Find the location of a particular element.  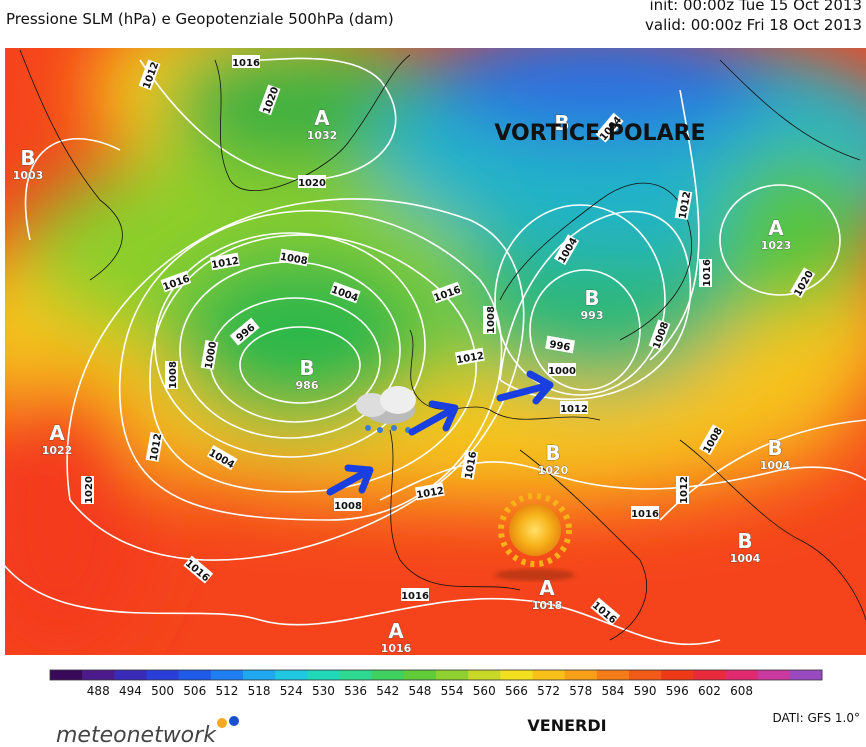

isobar-label: 1000 is located at coordinates (562, 370).